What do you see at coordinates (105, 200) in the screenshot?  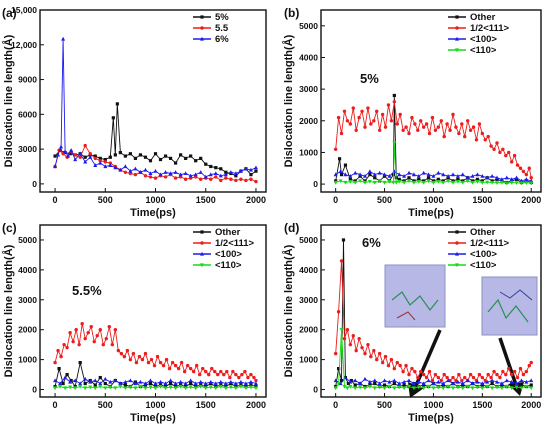 I see `x-tick-label: 500` at bounding box center [105, 200].